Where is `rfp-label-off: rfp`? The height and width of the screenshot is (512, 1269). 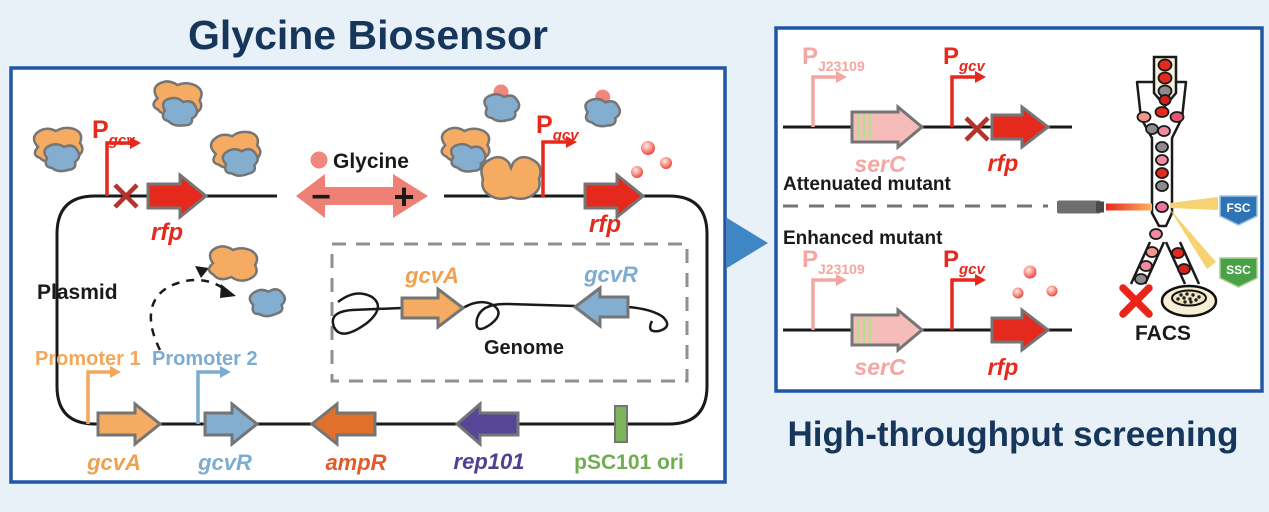 rfp-label-off: rfp is located at coordinates (167, 232).